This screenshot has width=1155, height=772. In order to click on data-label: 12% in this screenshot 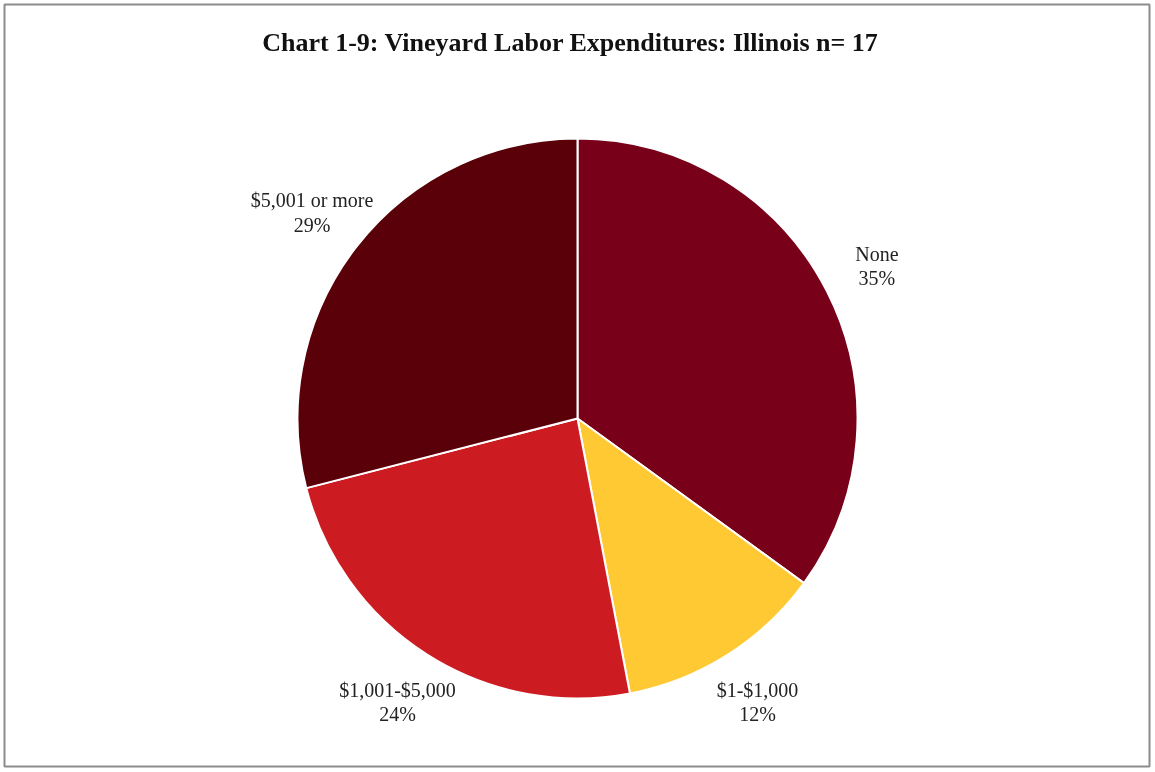, I will do `click(757, 714)`.